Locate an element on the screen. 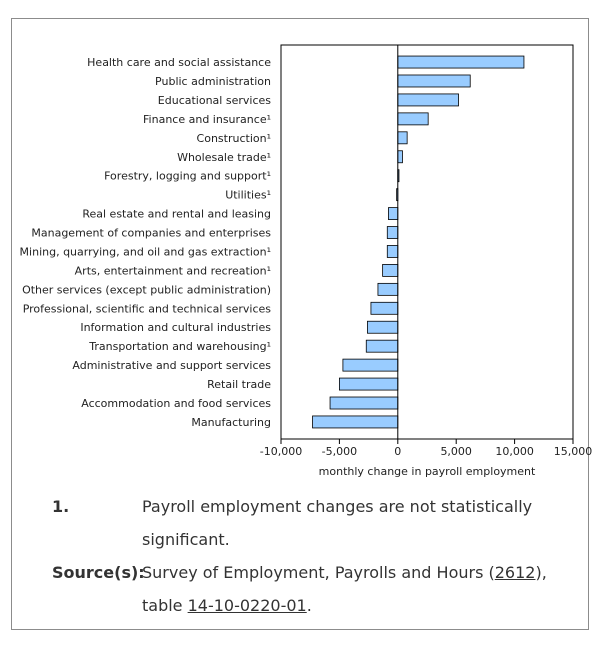 The image size is (600, 656). category-label: Health care and social assistance is located at coordinates (179, 62).